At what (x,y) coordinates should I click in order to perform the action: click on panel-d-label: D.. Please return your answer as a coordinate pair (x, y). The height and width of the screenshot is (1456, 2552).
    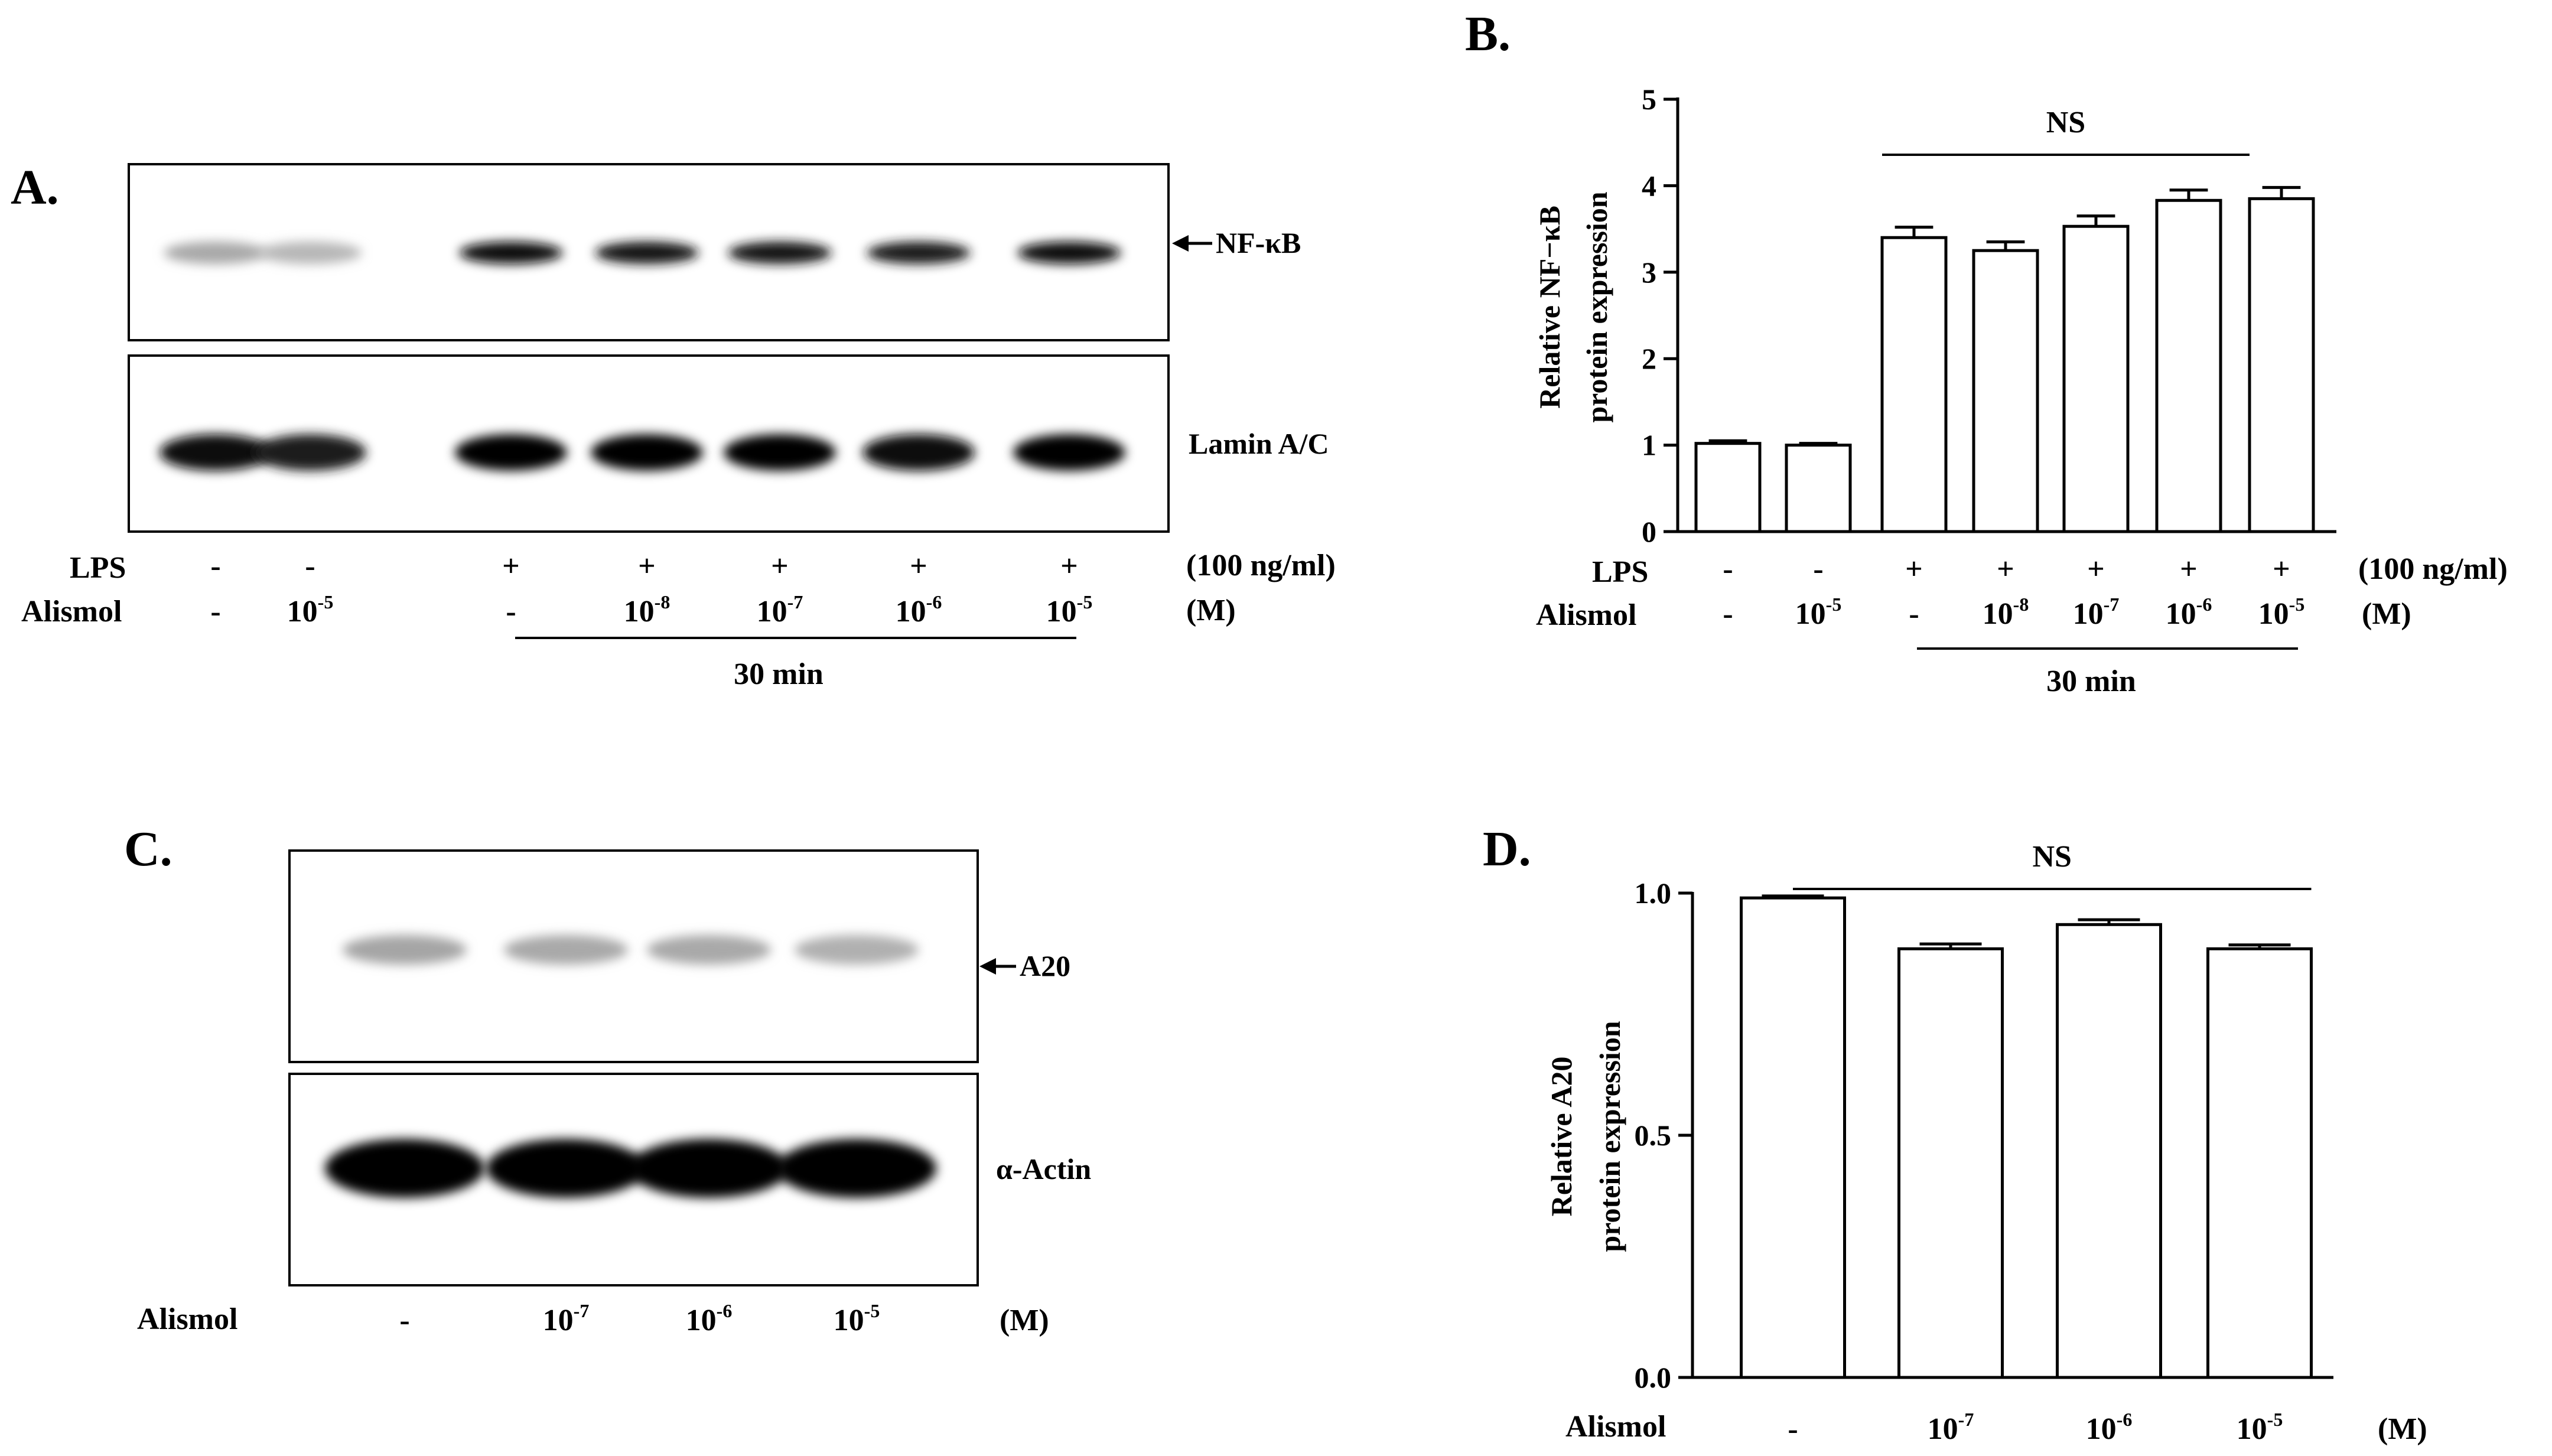
    Looking at the image, I should click on (1507, 849).